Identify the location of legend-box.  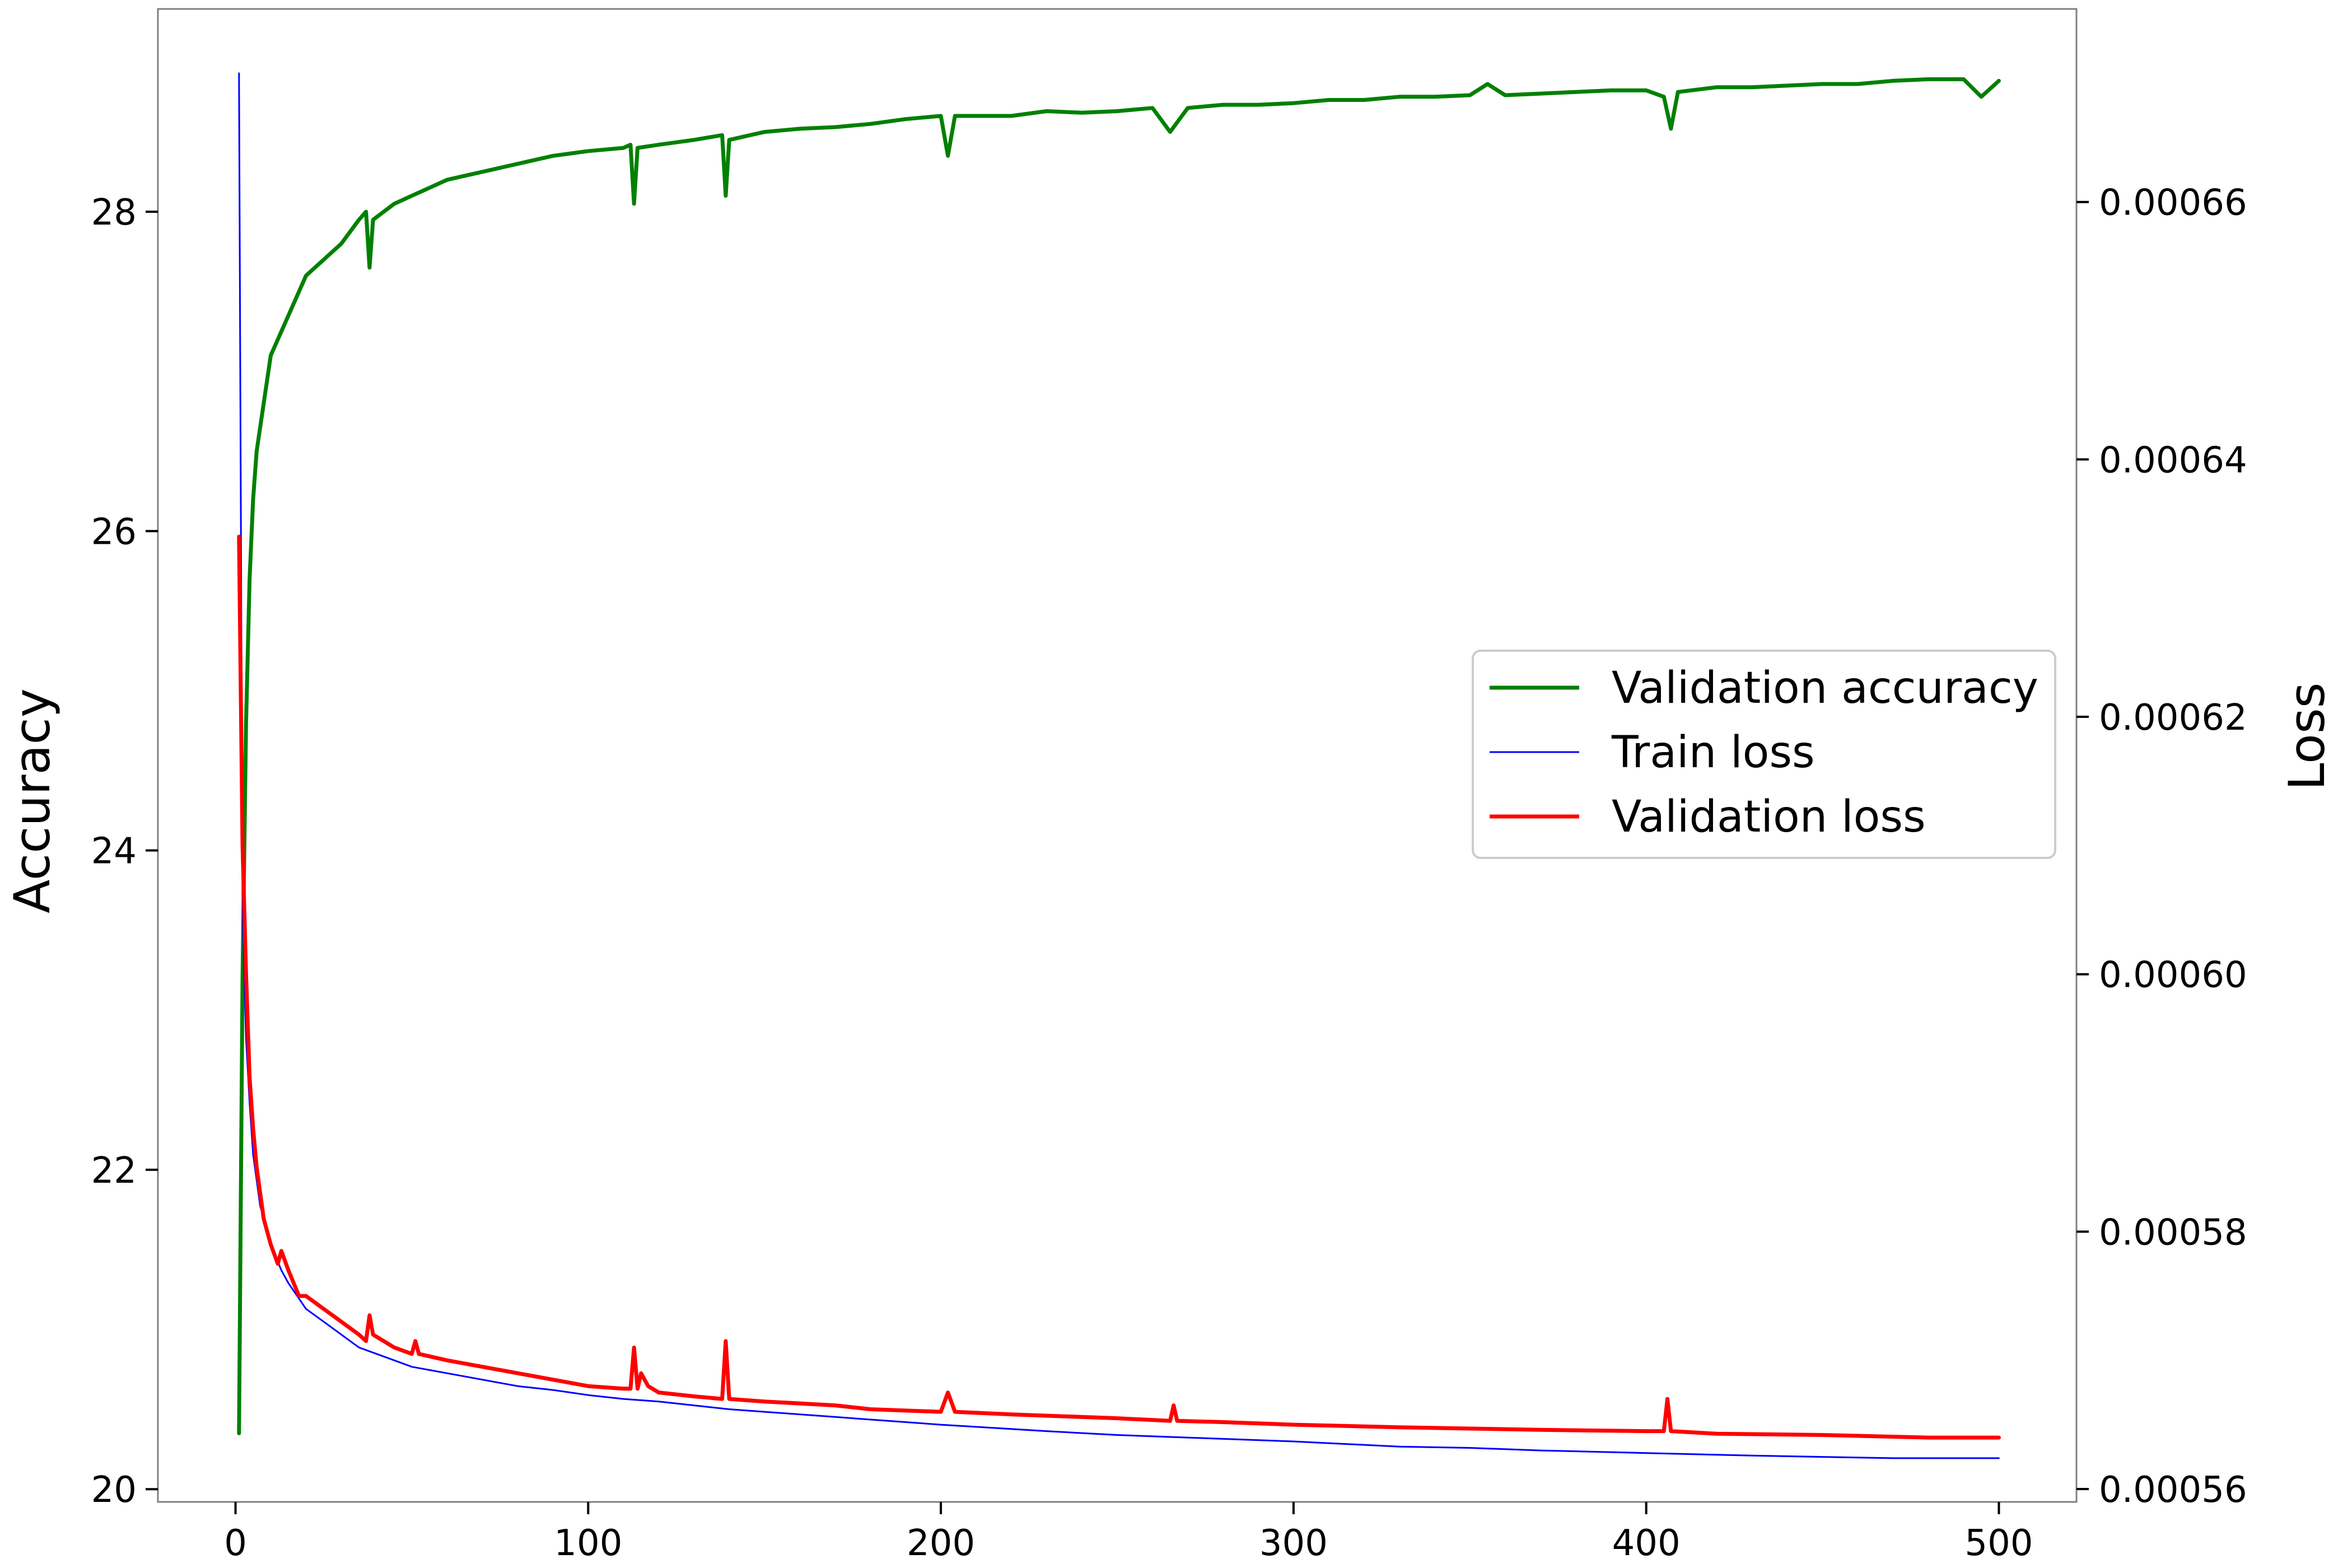
(1764, 755).